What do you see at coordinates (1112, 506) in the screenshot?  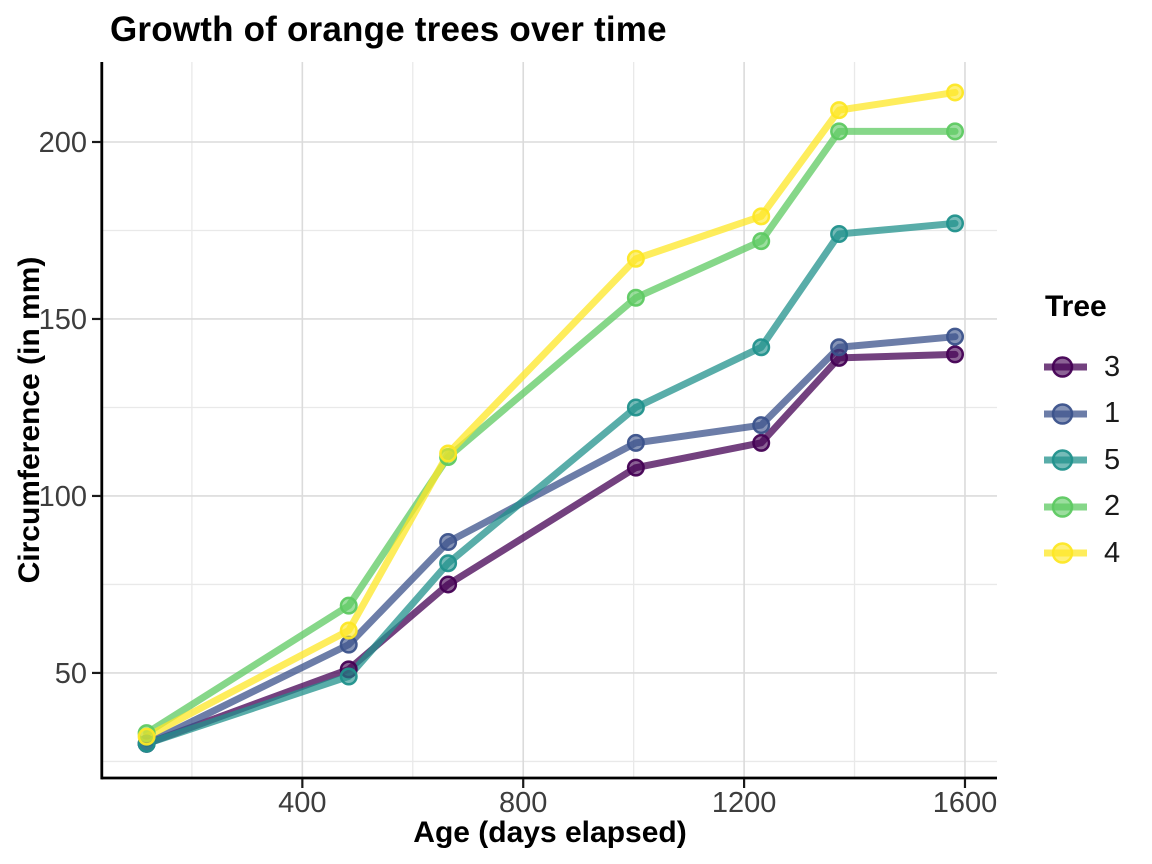 I see `legend-item-label: 2` at bounding box center [1112, 506].